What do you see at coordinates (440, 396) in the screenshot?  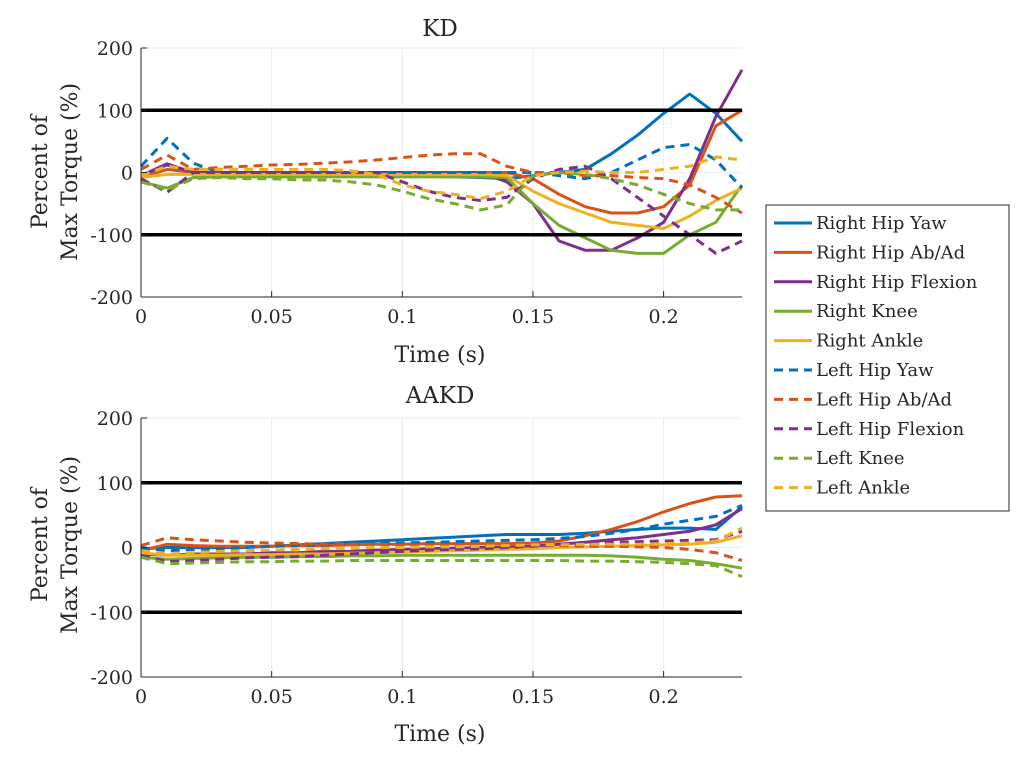 I see `aakd-title: AAKD` at bounding box center [440, 396].